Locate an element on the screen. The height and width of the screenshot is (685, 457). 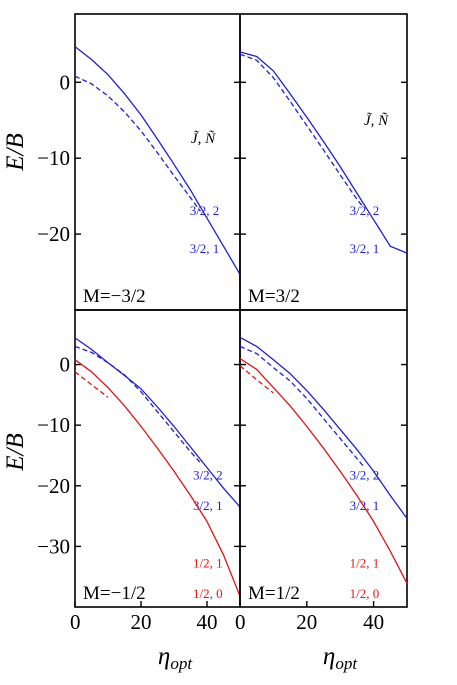
xlabel-main-right: η is located at coordinates (329, 656).